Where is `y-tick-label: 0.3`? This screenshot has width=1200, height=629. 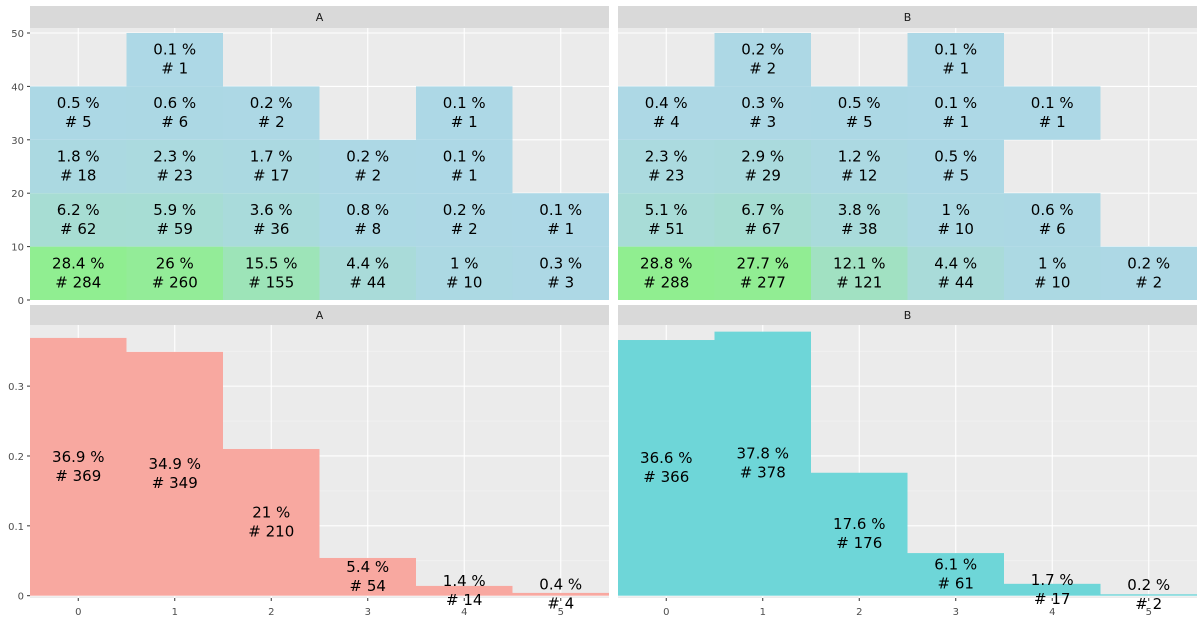 y-tick-label: 0.3 is located at coordinates (16, 387).